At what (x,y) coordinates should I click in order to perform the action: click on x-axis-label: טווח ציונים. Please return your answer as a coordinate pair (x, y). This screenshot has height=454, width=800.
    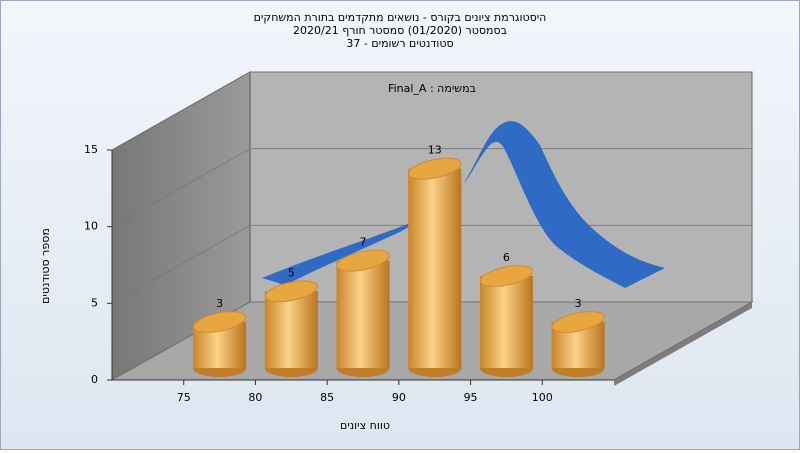
    Looking at the image, I should click on (365, 425).